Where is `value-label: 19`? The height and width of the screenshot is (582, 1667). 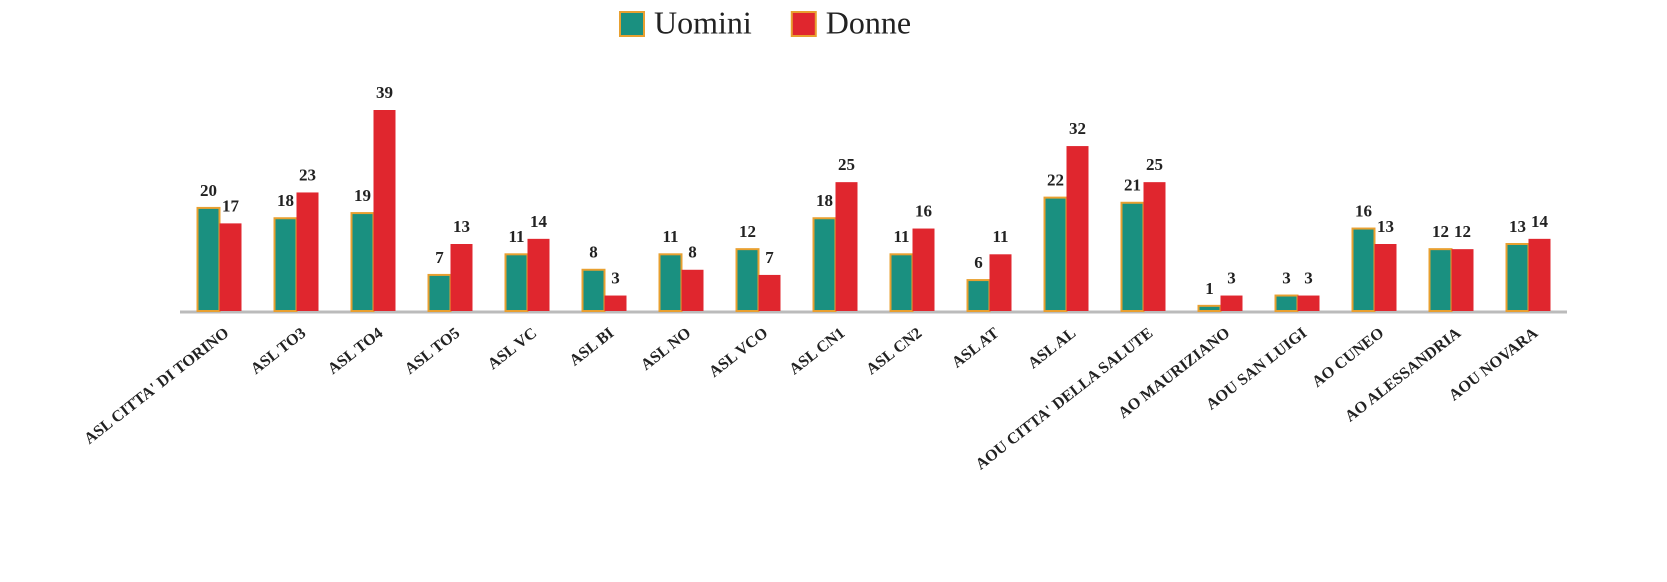
value-label: 19 is located at coordinates (362, 195).